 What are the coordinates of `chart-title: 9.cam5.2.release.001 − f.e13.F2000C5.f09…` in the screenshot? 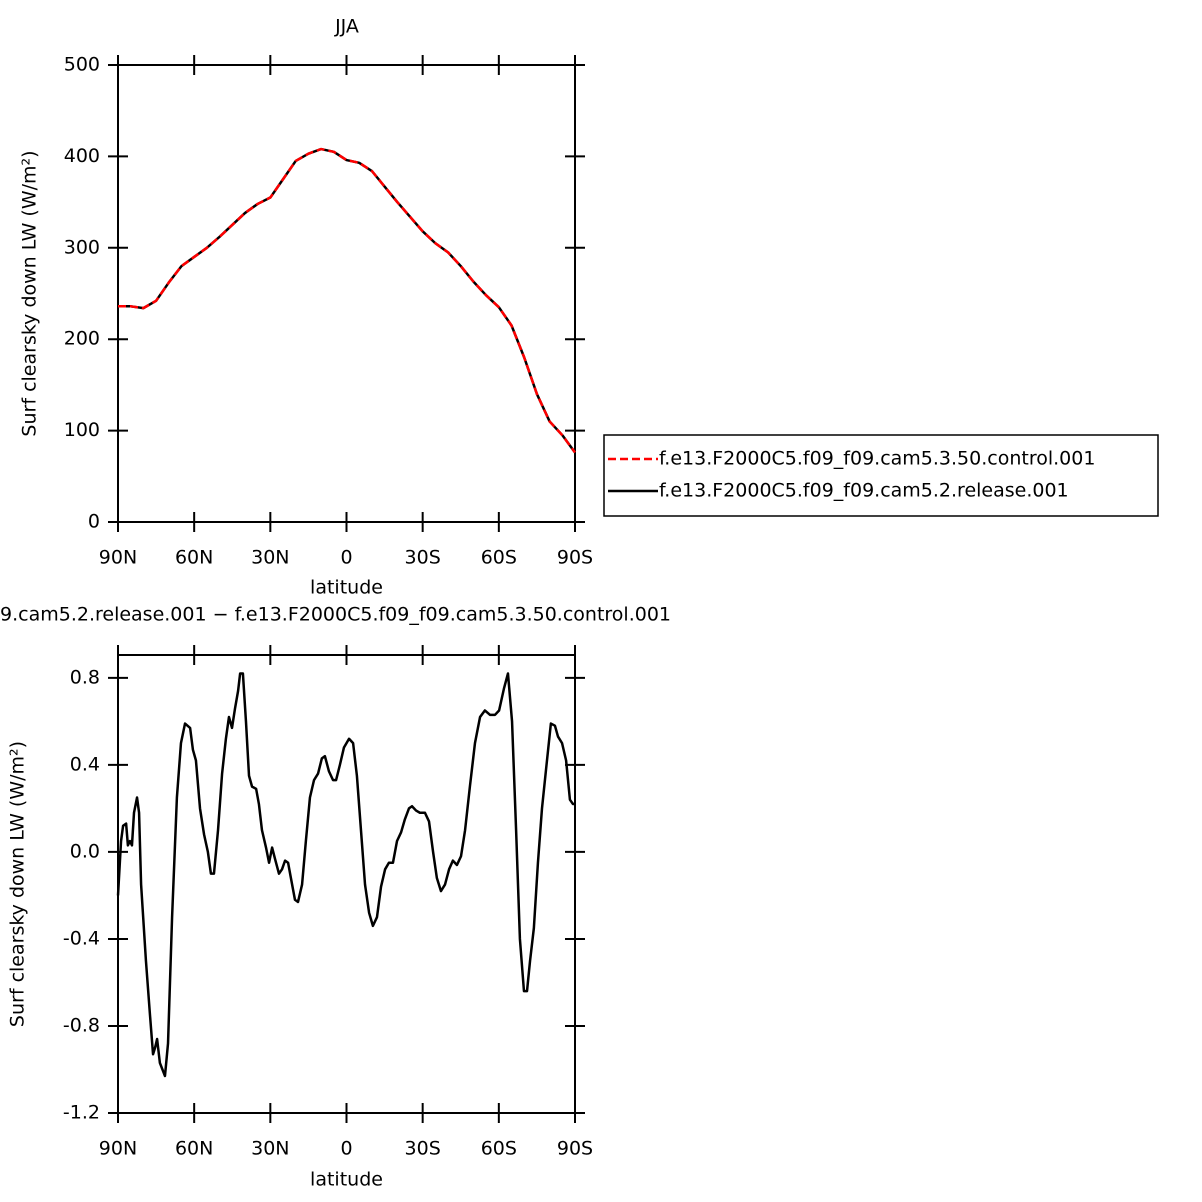 It's located at (335, 615).